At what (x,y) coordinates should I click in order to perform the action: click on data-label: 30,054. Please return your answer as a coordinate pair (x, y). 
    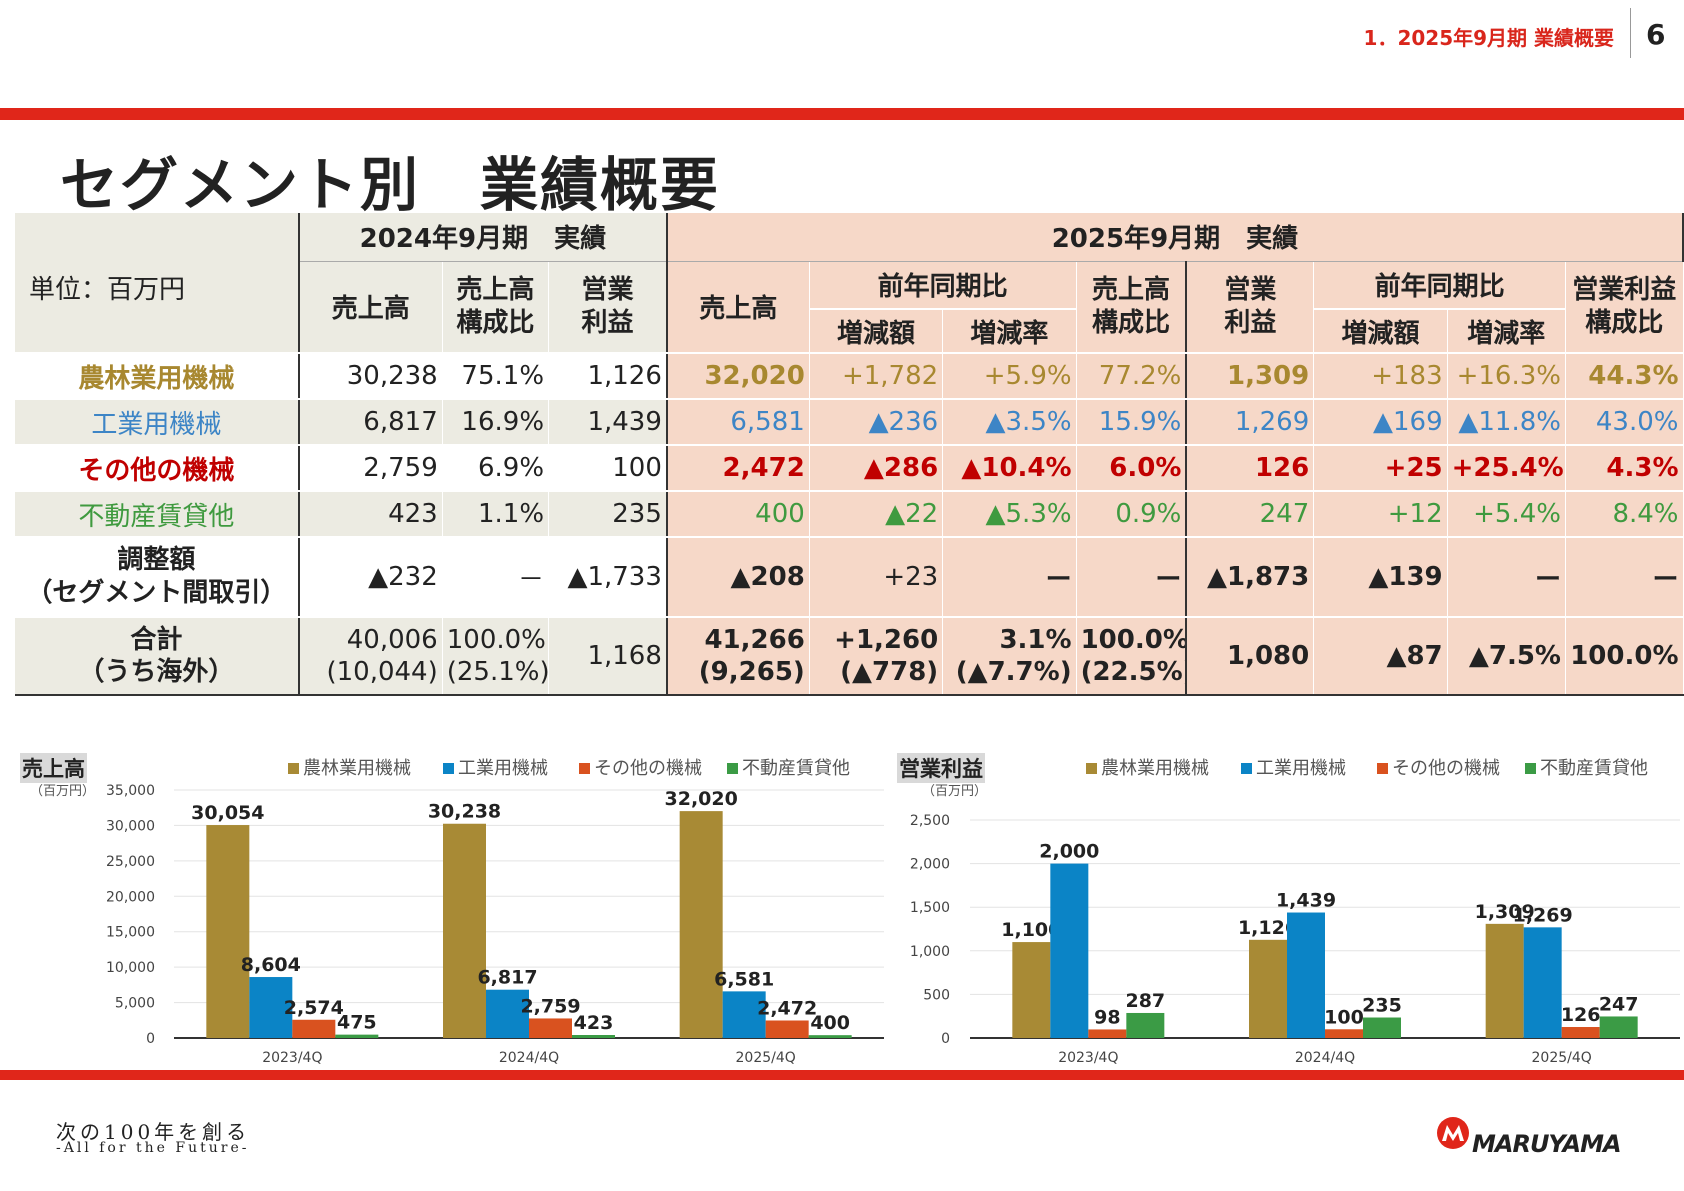
    Looking at the image, I should click on (227, 813).